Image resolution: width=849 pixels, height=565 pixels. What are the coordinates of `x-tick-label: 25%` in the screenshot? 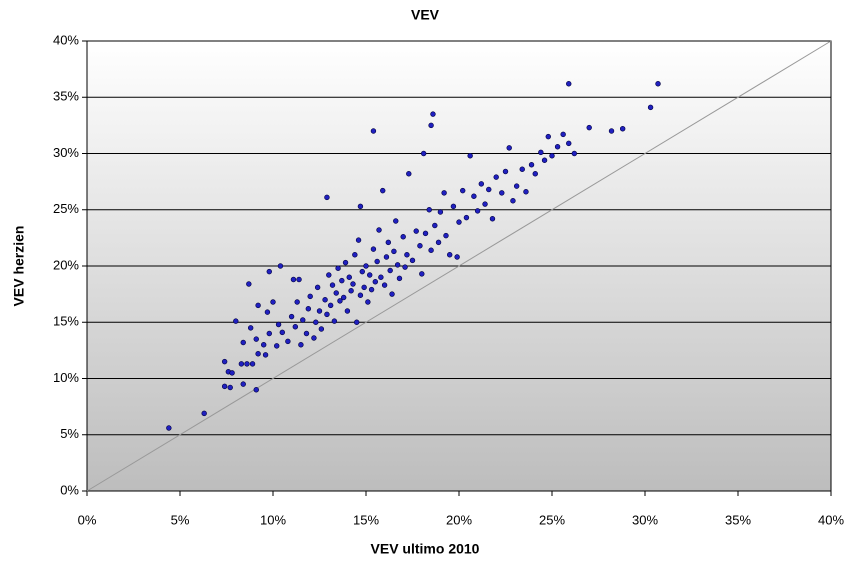 It's located at (552, 519).